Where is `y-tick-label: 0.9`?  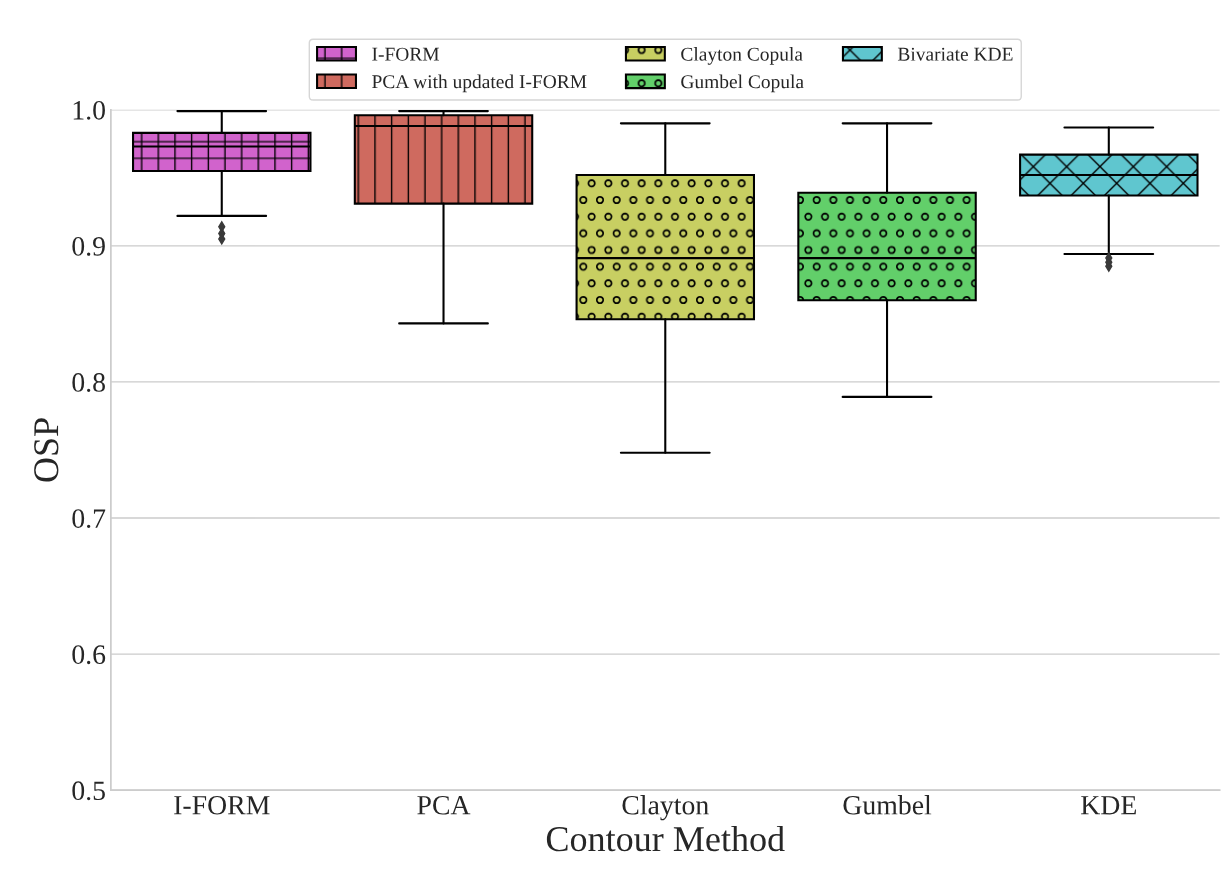
y-tick-label: 0.9 is located at coordinates (88, 246).